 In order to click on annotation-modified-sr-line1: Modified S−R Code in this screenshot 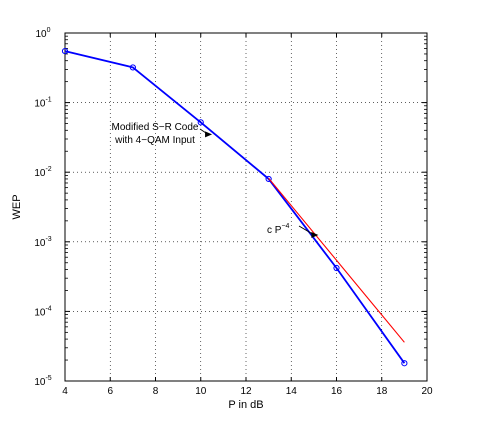, I will do `click(155, 127)`.